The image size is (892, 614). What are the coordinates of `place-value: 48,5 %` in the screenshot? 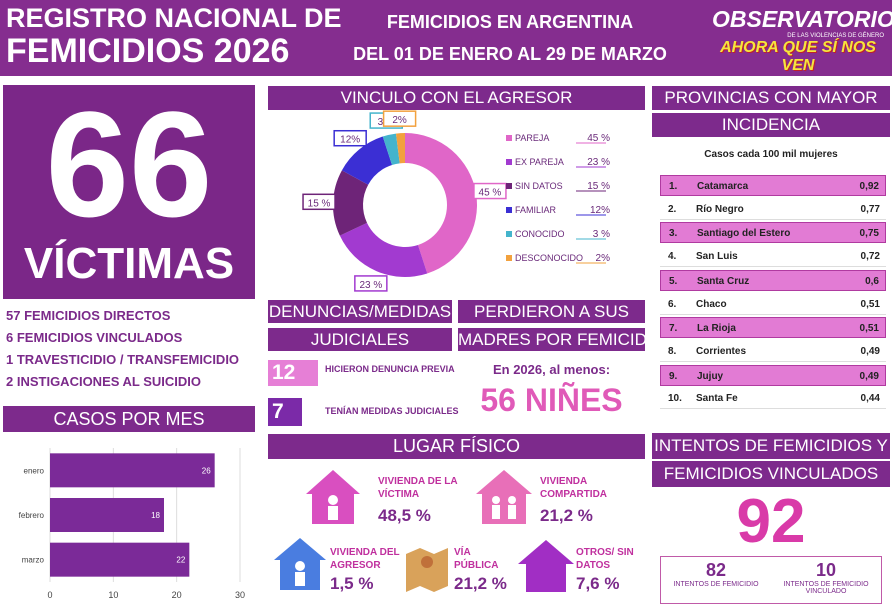 It's located at (404, 515).